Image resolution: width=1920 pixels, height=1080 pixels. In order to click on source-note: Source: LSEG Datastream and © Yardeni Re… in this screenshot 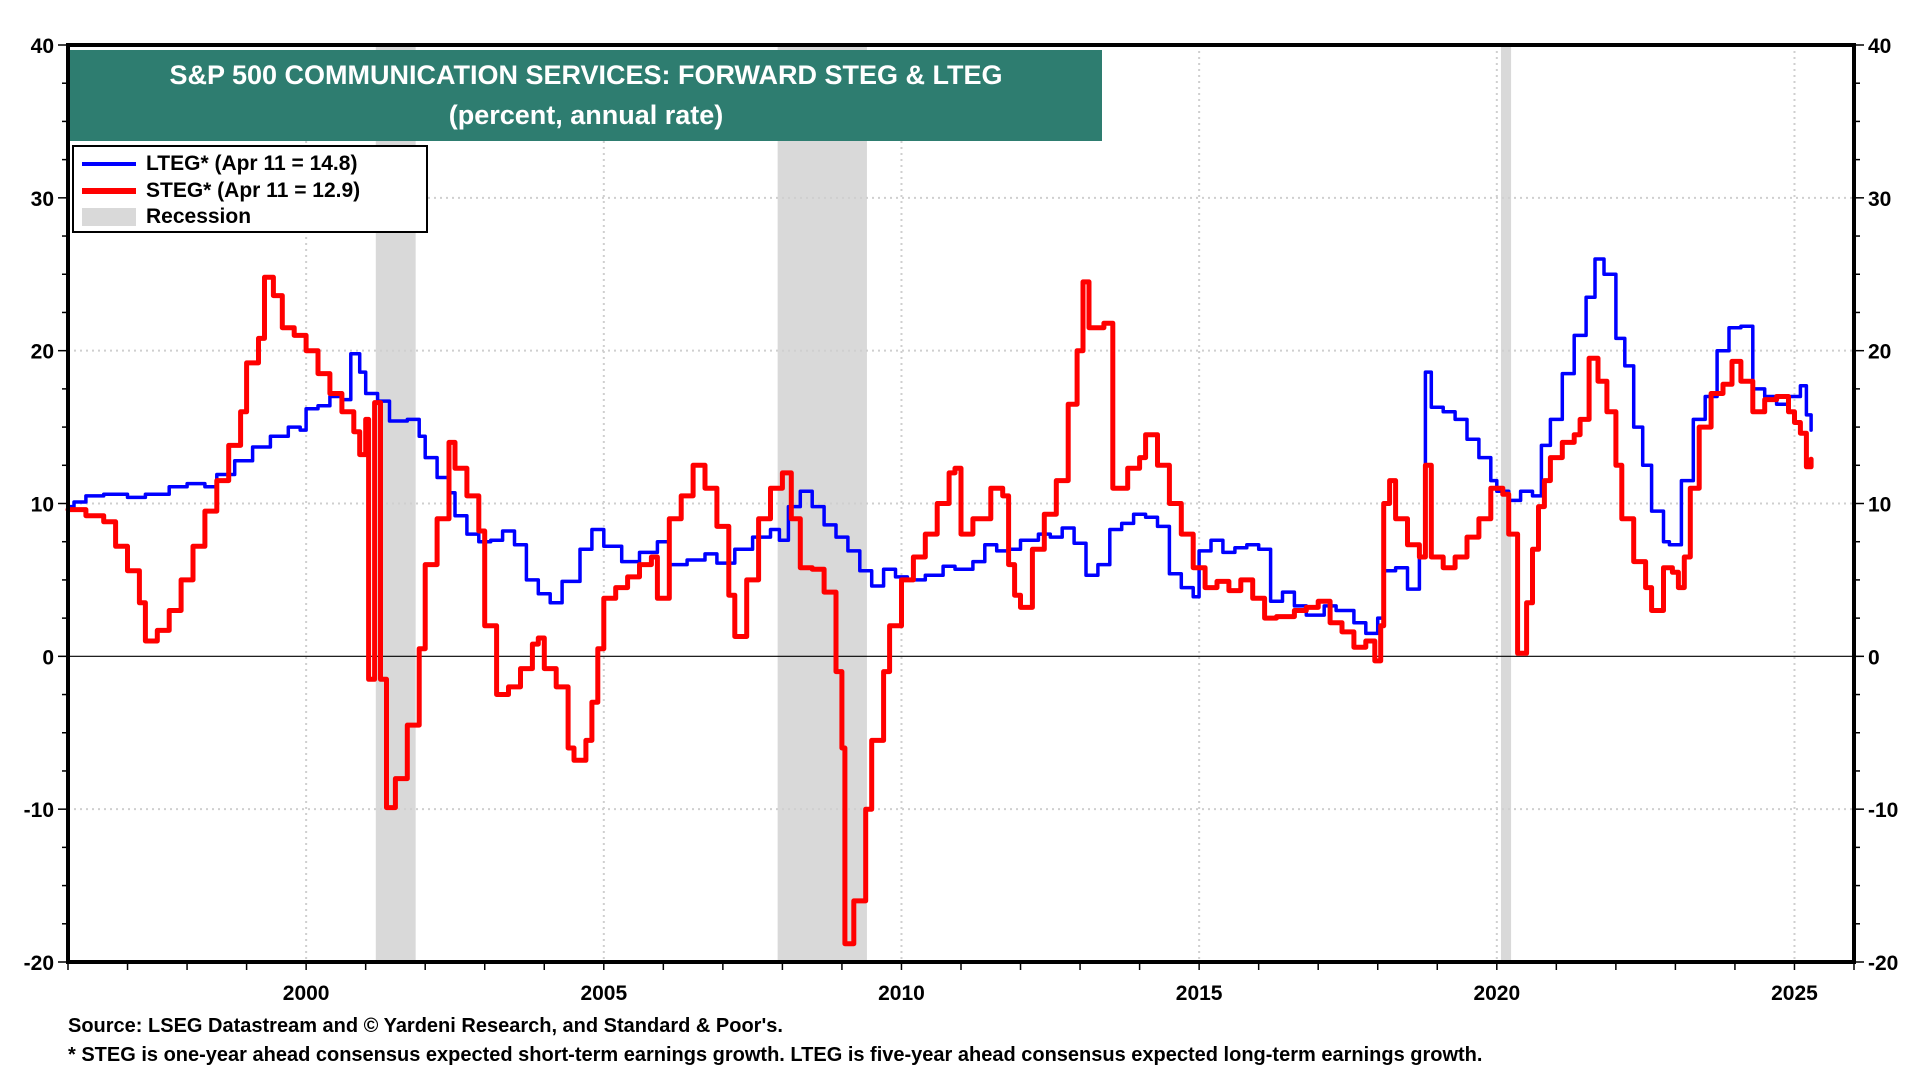, I will do `click(425, 1026)`.